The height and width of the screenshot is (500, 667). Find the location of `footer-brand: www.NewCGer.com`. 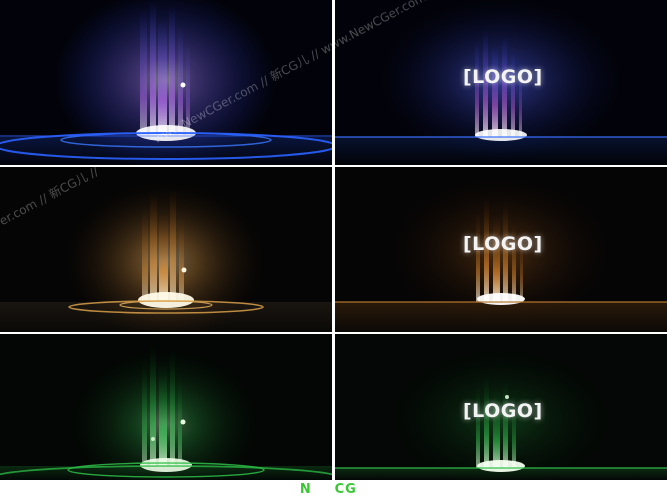

footer-brand: www.NewCGer.com is located at coordinates (333, 490).